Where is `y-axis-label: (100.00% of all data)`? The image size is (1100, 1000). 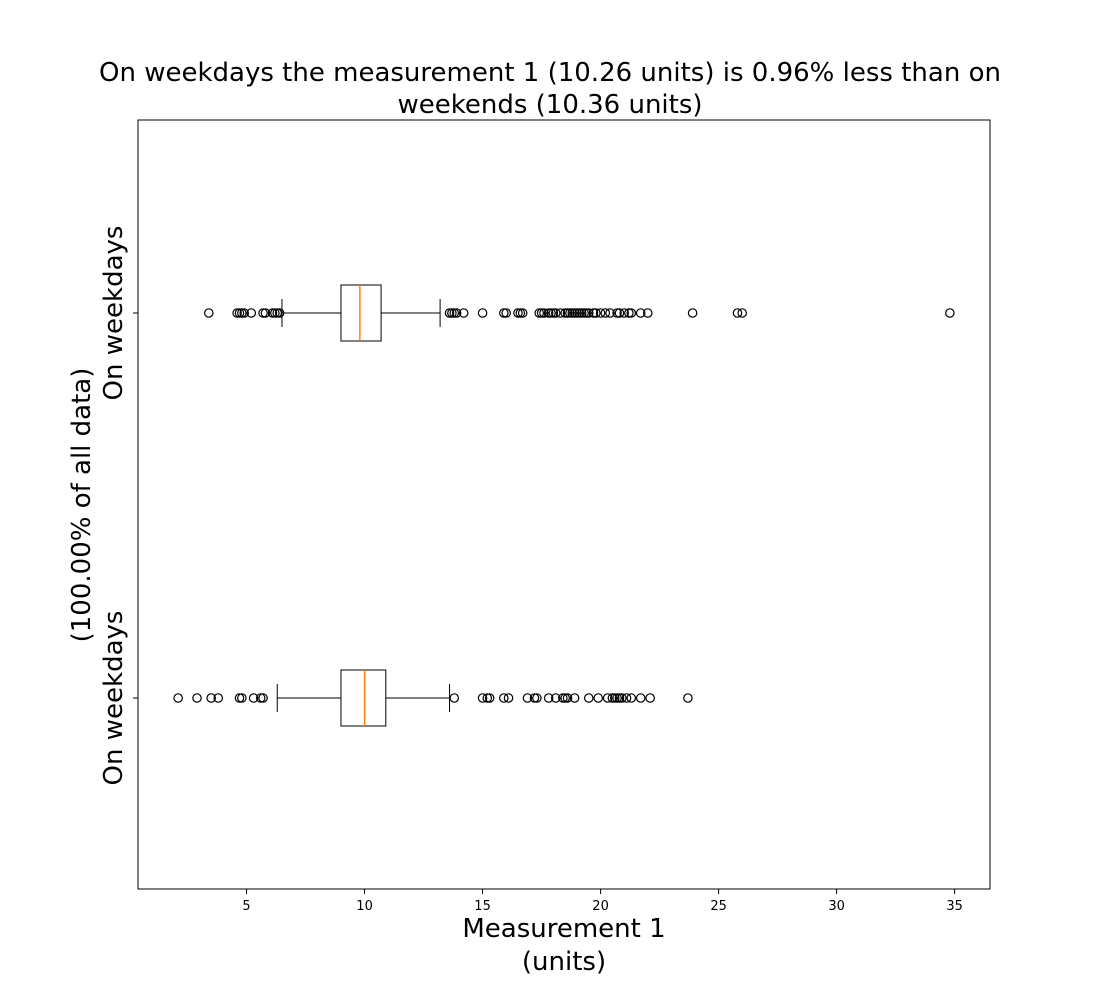
y-axis-label: (100.00% of all data) is located at coordinates (82, 505).